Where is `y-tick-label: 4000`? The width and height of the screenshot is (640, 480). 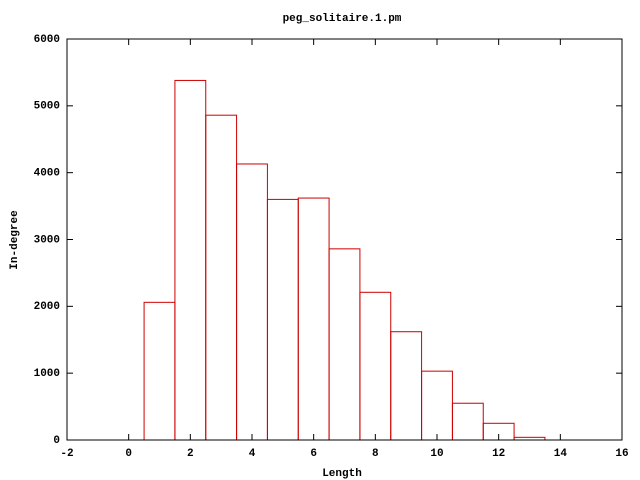
y-tick-label: 4000 is located at coordinates (47, 174).